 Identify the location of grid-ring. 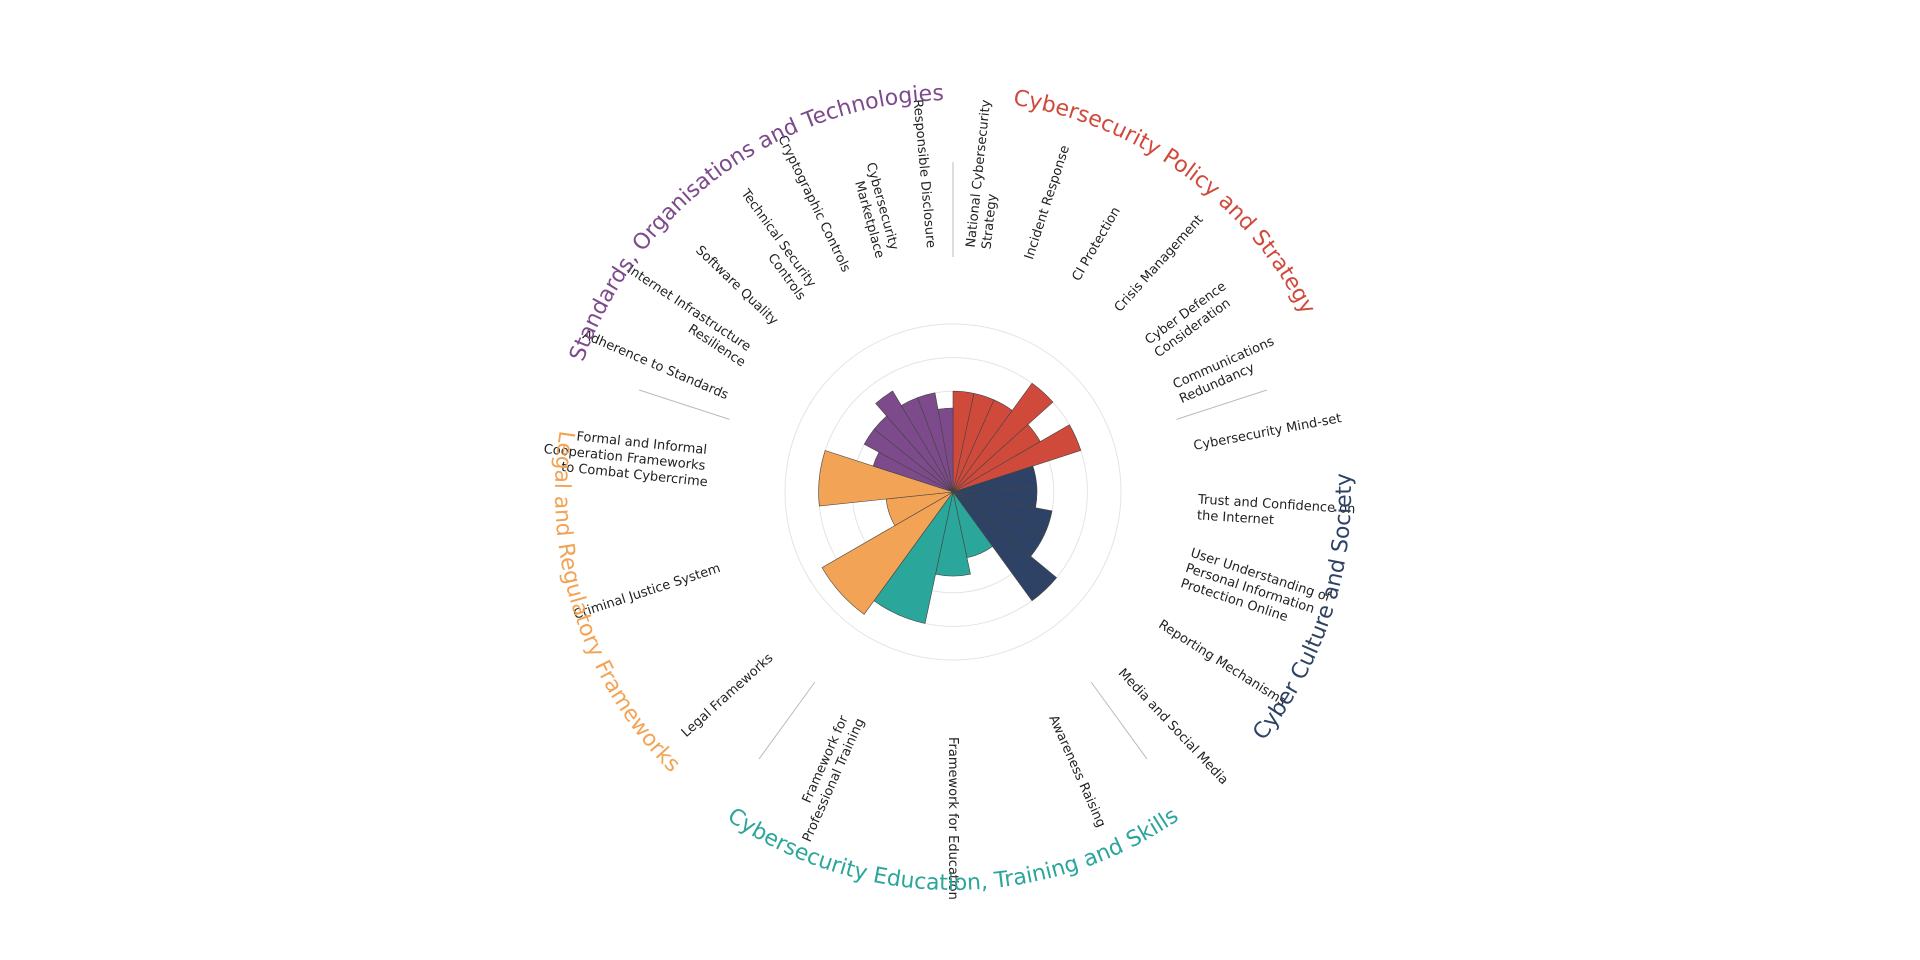
(953, 492).